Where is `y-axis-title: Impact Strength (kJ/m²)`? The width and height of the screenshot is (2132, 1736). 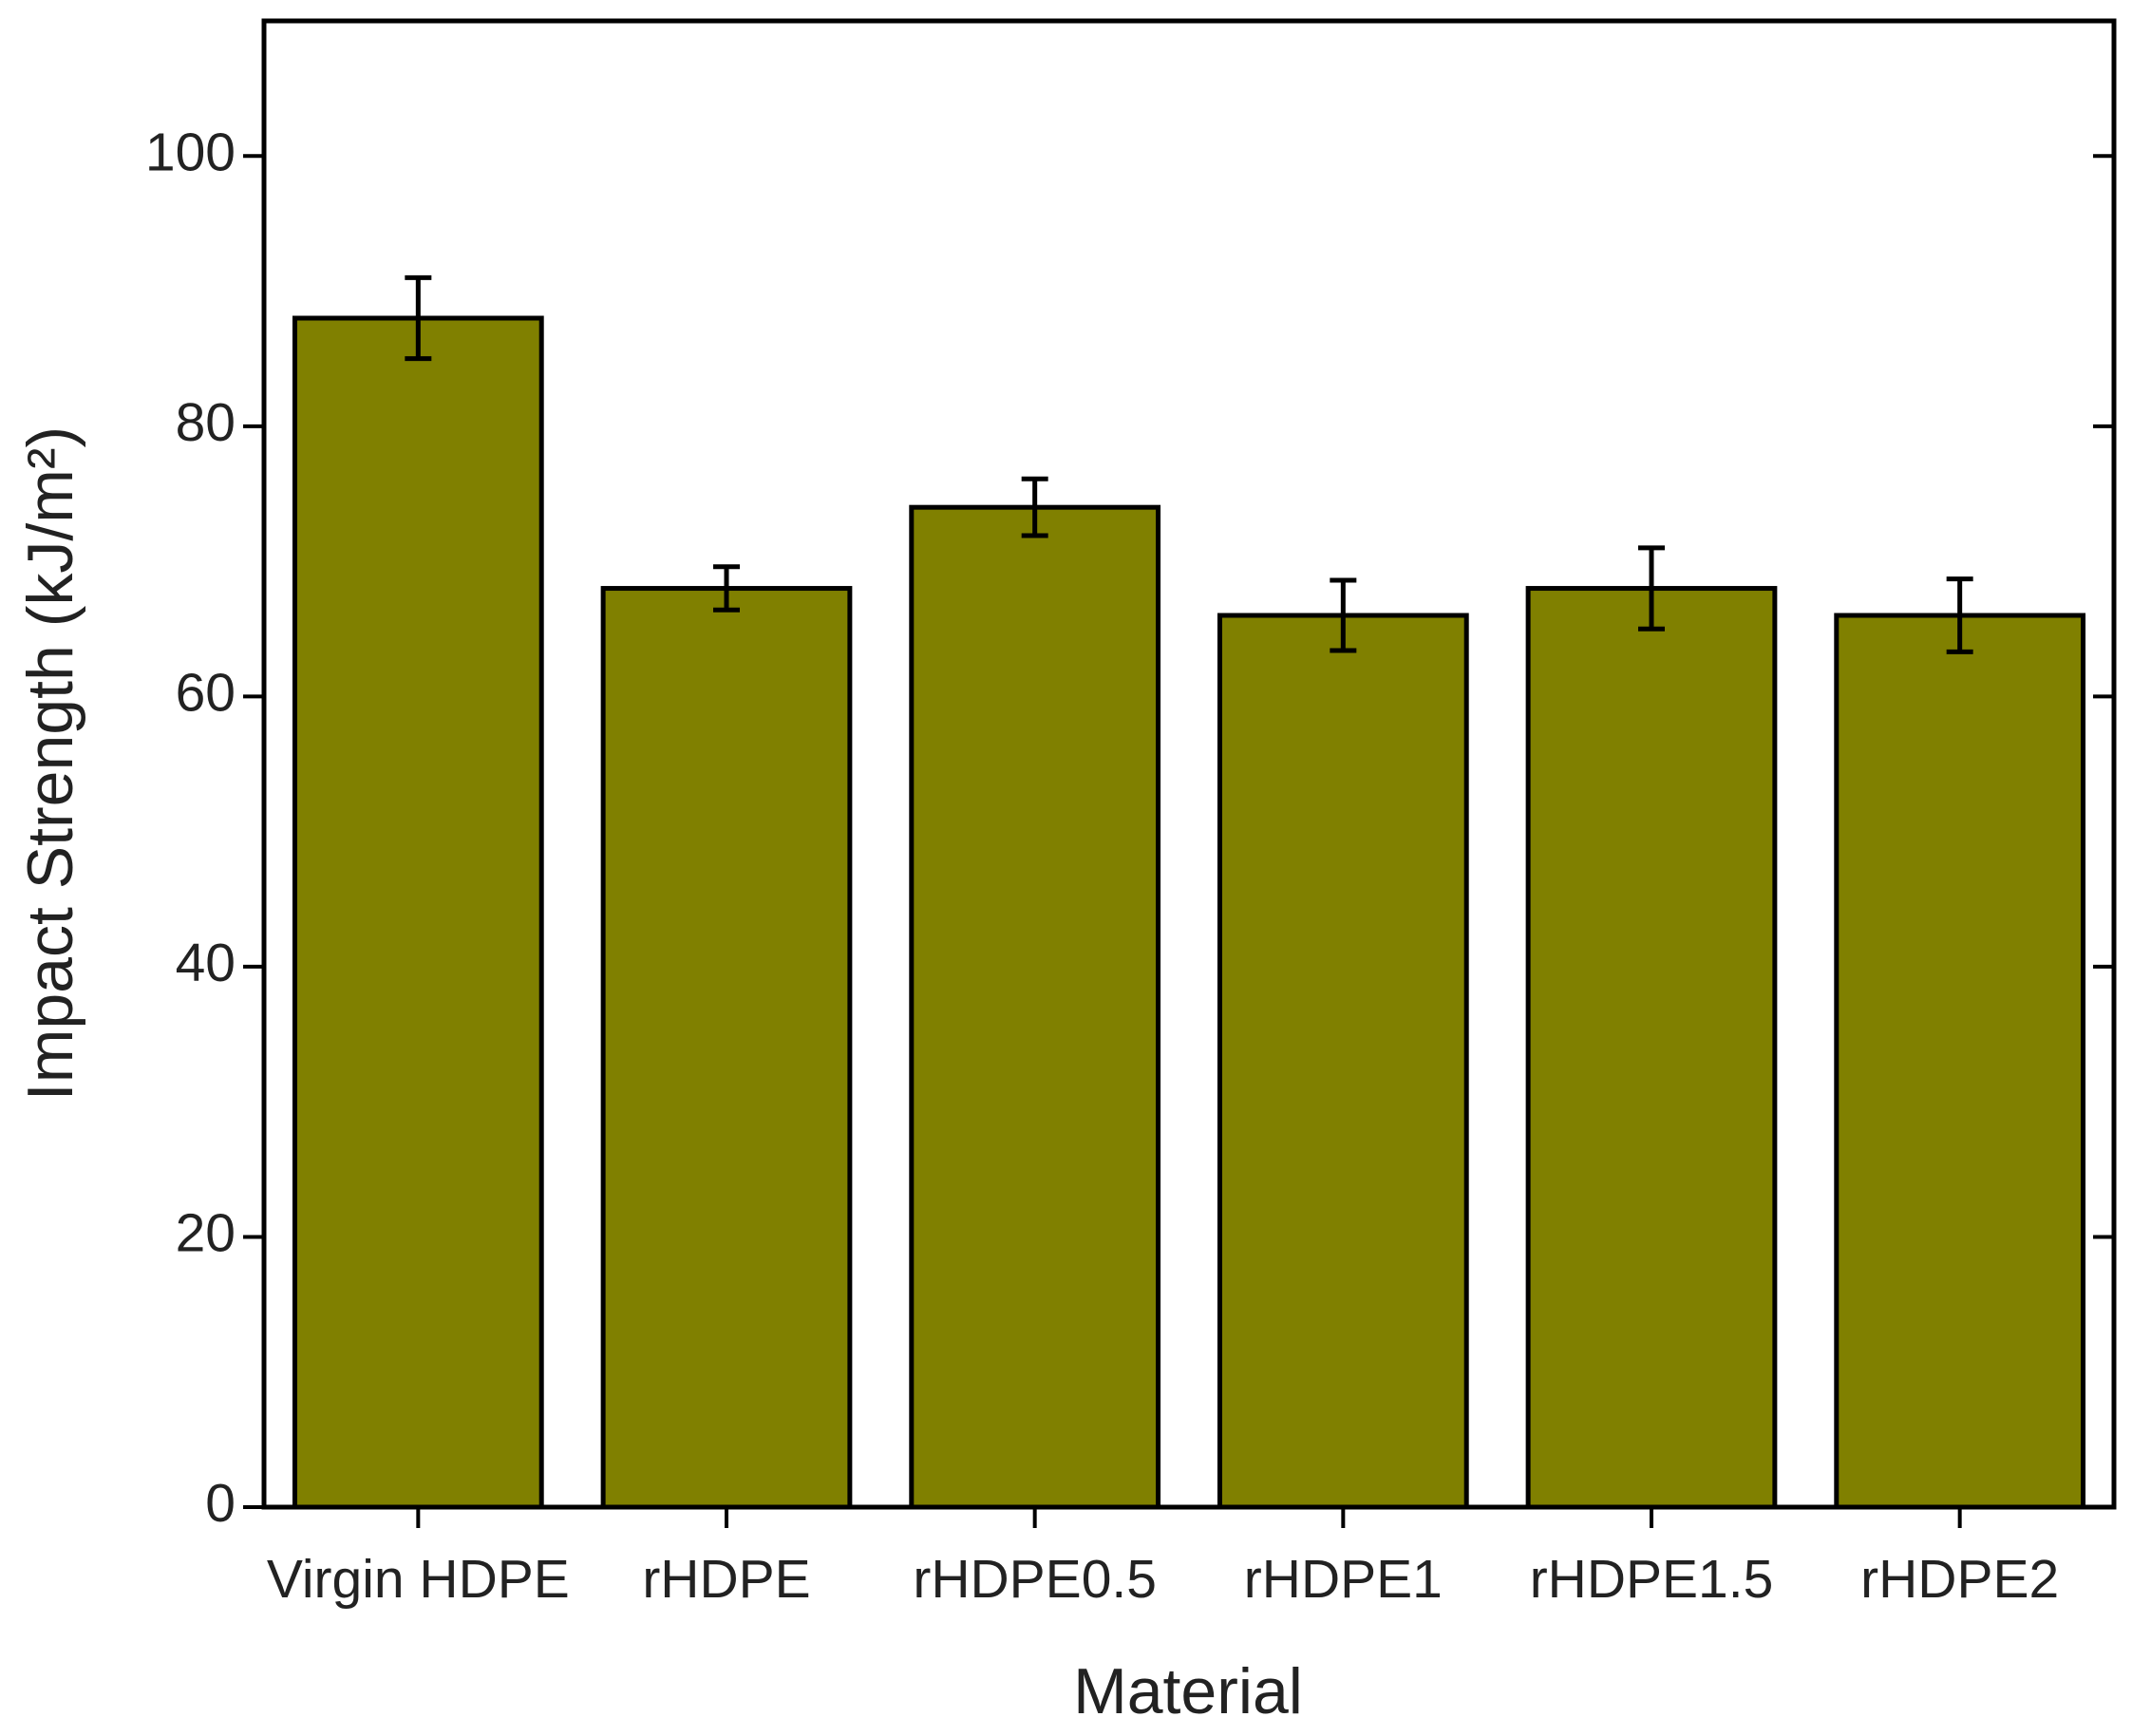
y-axis-title: Impact Strength (kJ/m²) is located at coordinates (50, 763).